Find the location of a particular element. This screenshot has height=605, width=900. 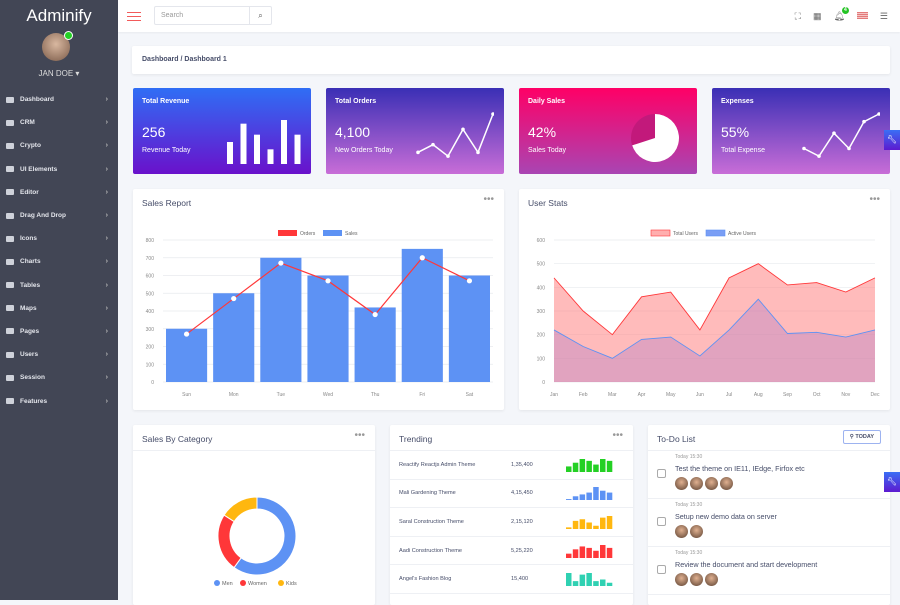

apps-grid-icon: ▦ is located at coordinates (817, 15).